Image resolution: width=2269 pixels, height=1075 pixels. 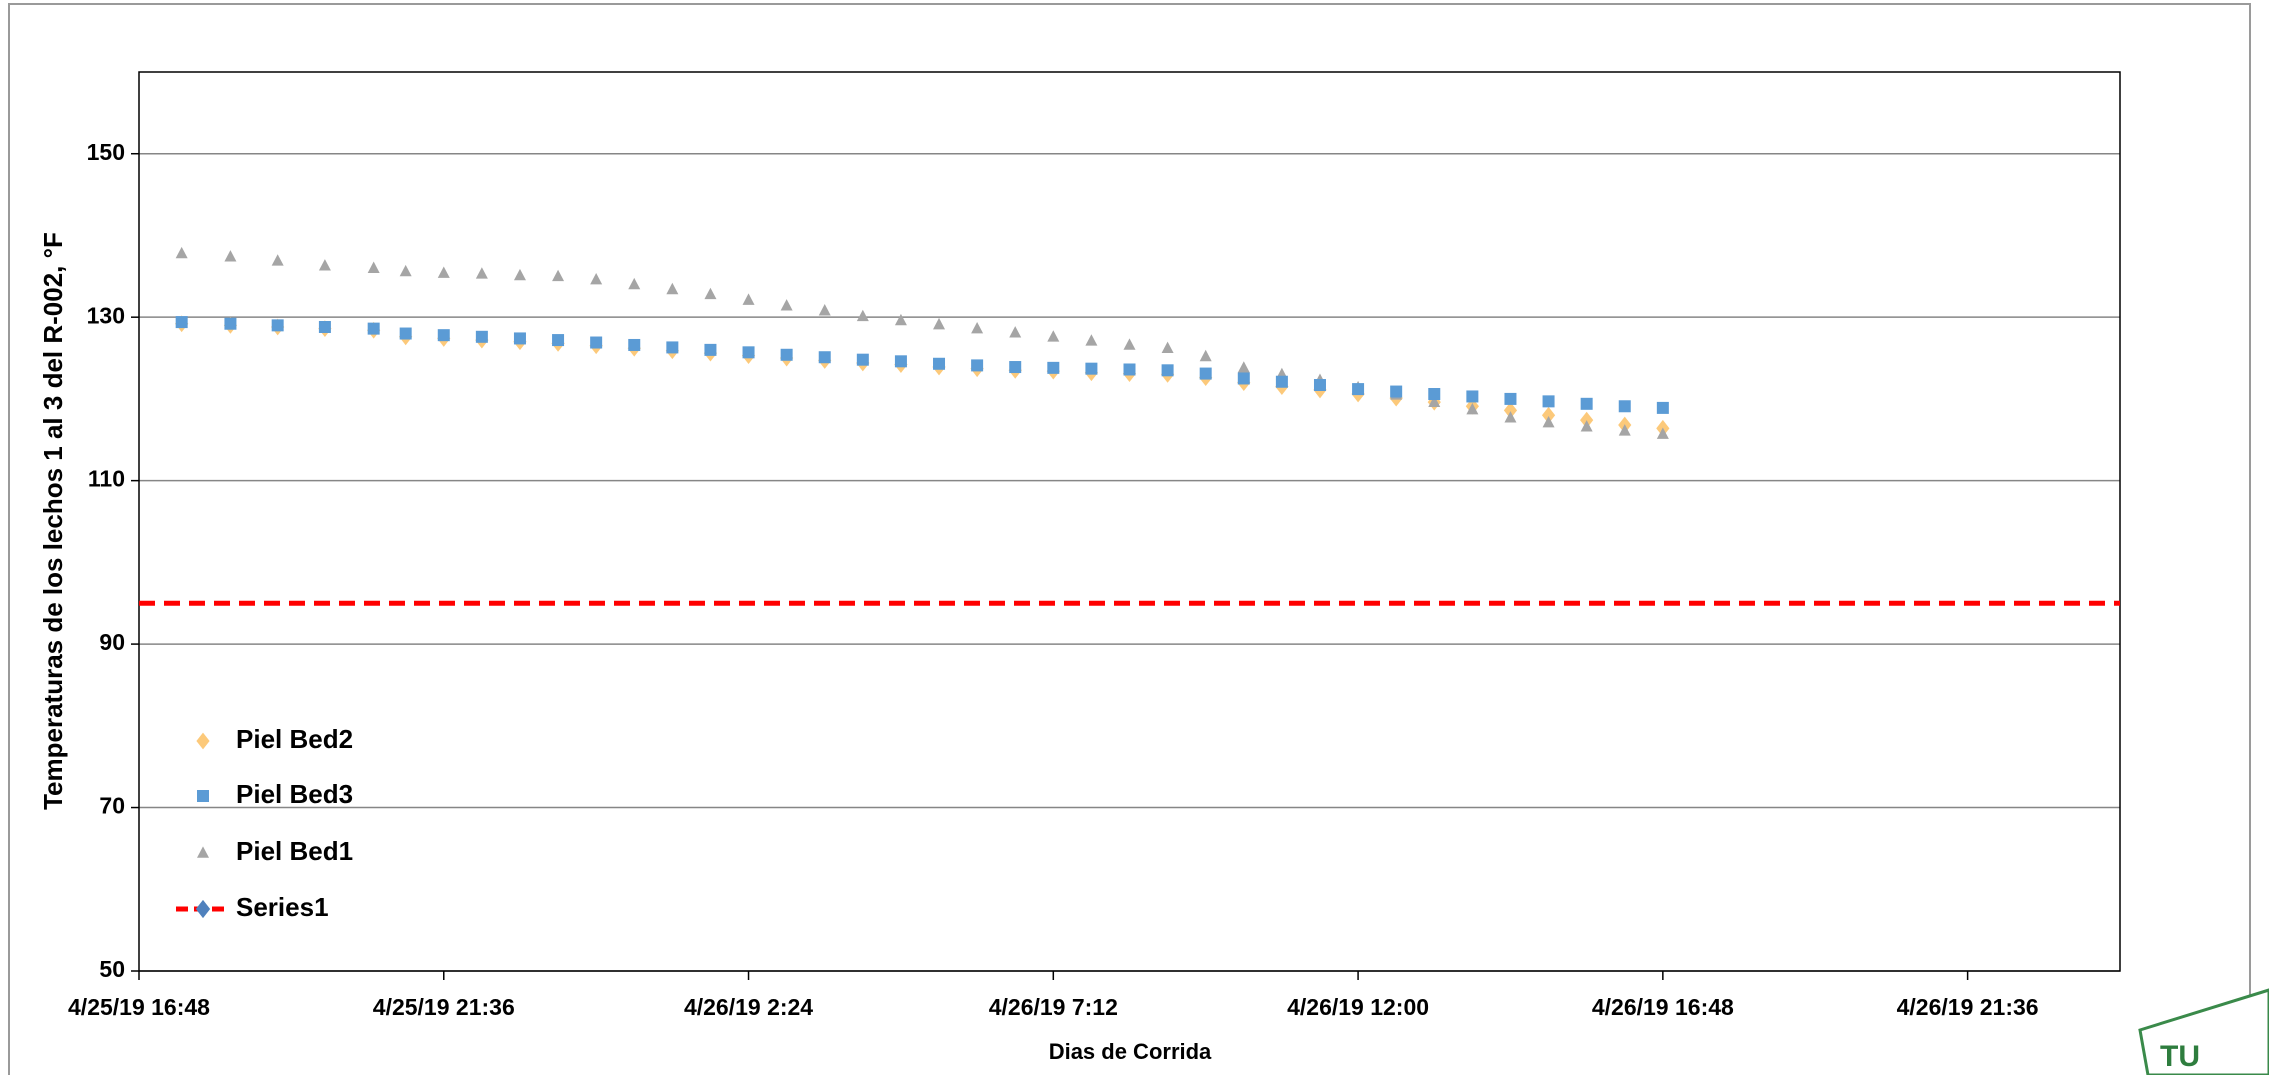 I want to click on y-tick-label: 50, so click(x=112, y=969).